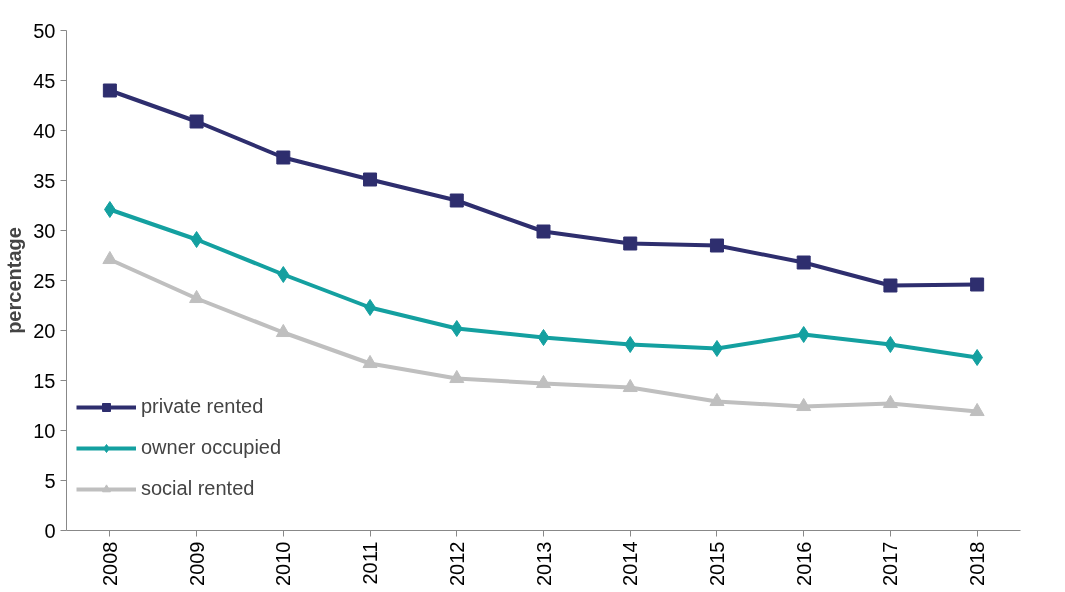 The width and height of the screenshot is (1065, 592). Describe the element at coordinates (50, 530) in the screenshot. I see `y-tick-label: 0` at that location.